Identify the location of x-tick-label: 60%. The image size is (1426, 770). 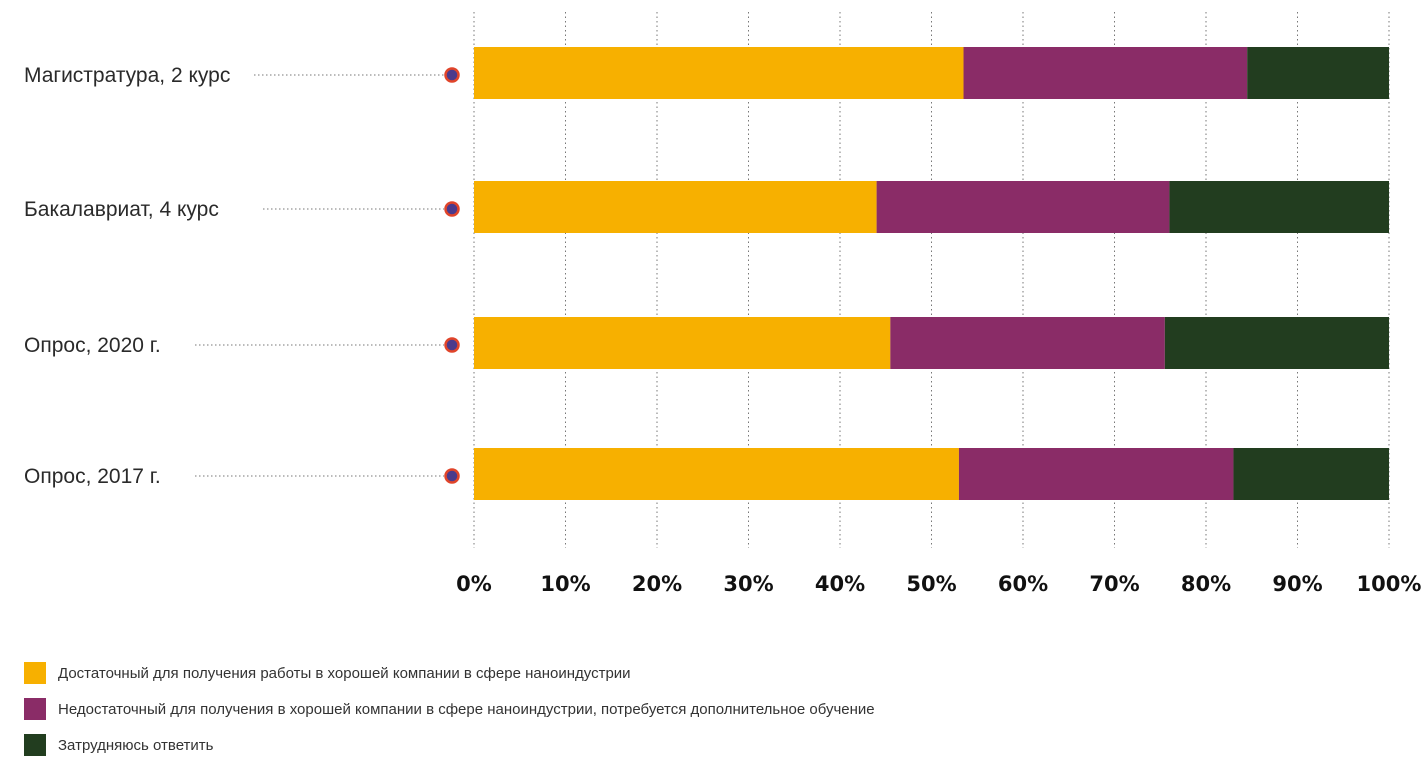
(1023, 584).